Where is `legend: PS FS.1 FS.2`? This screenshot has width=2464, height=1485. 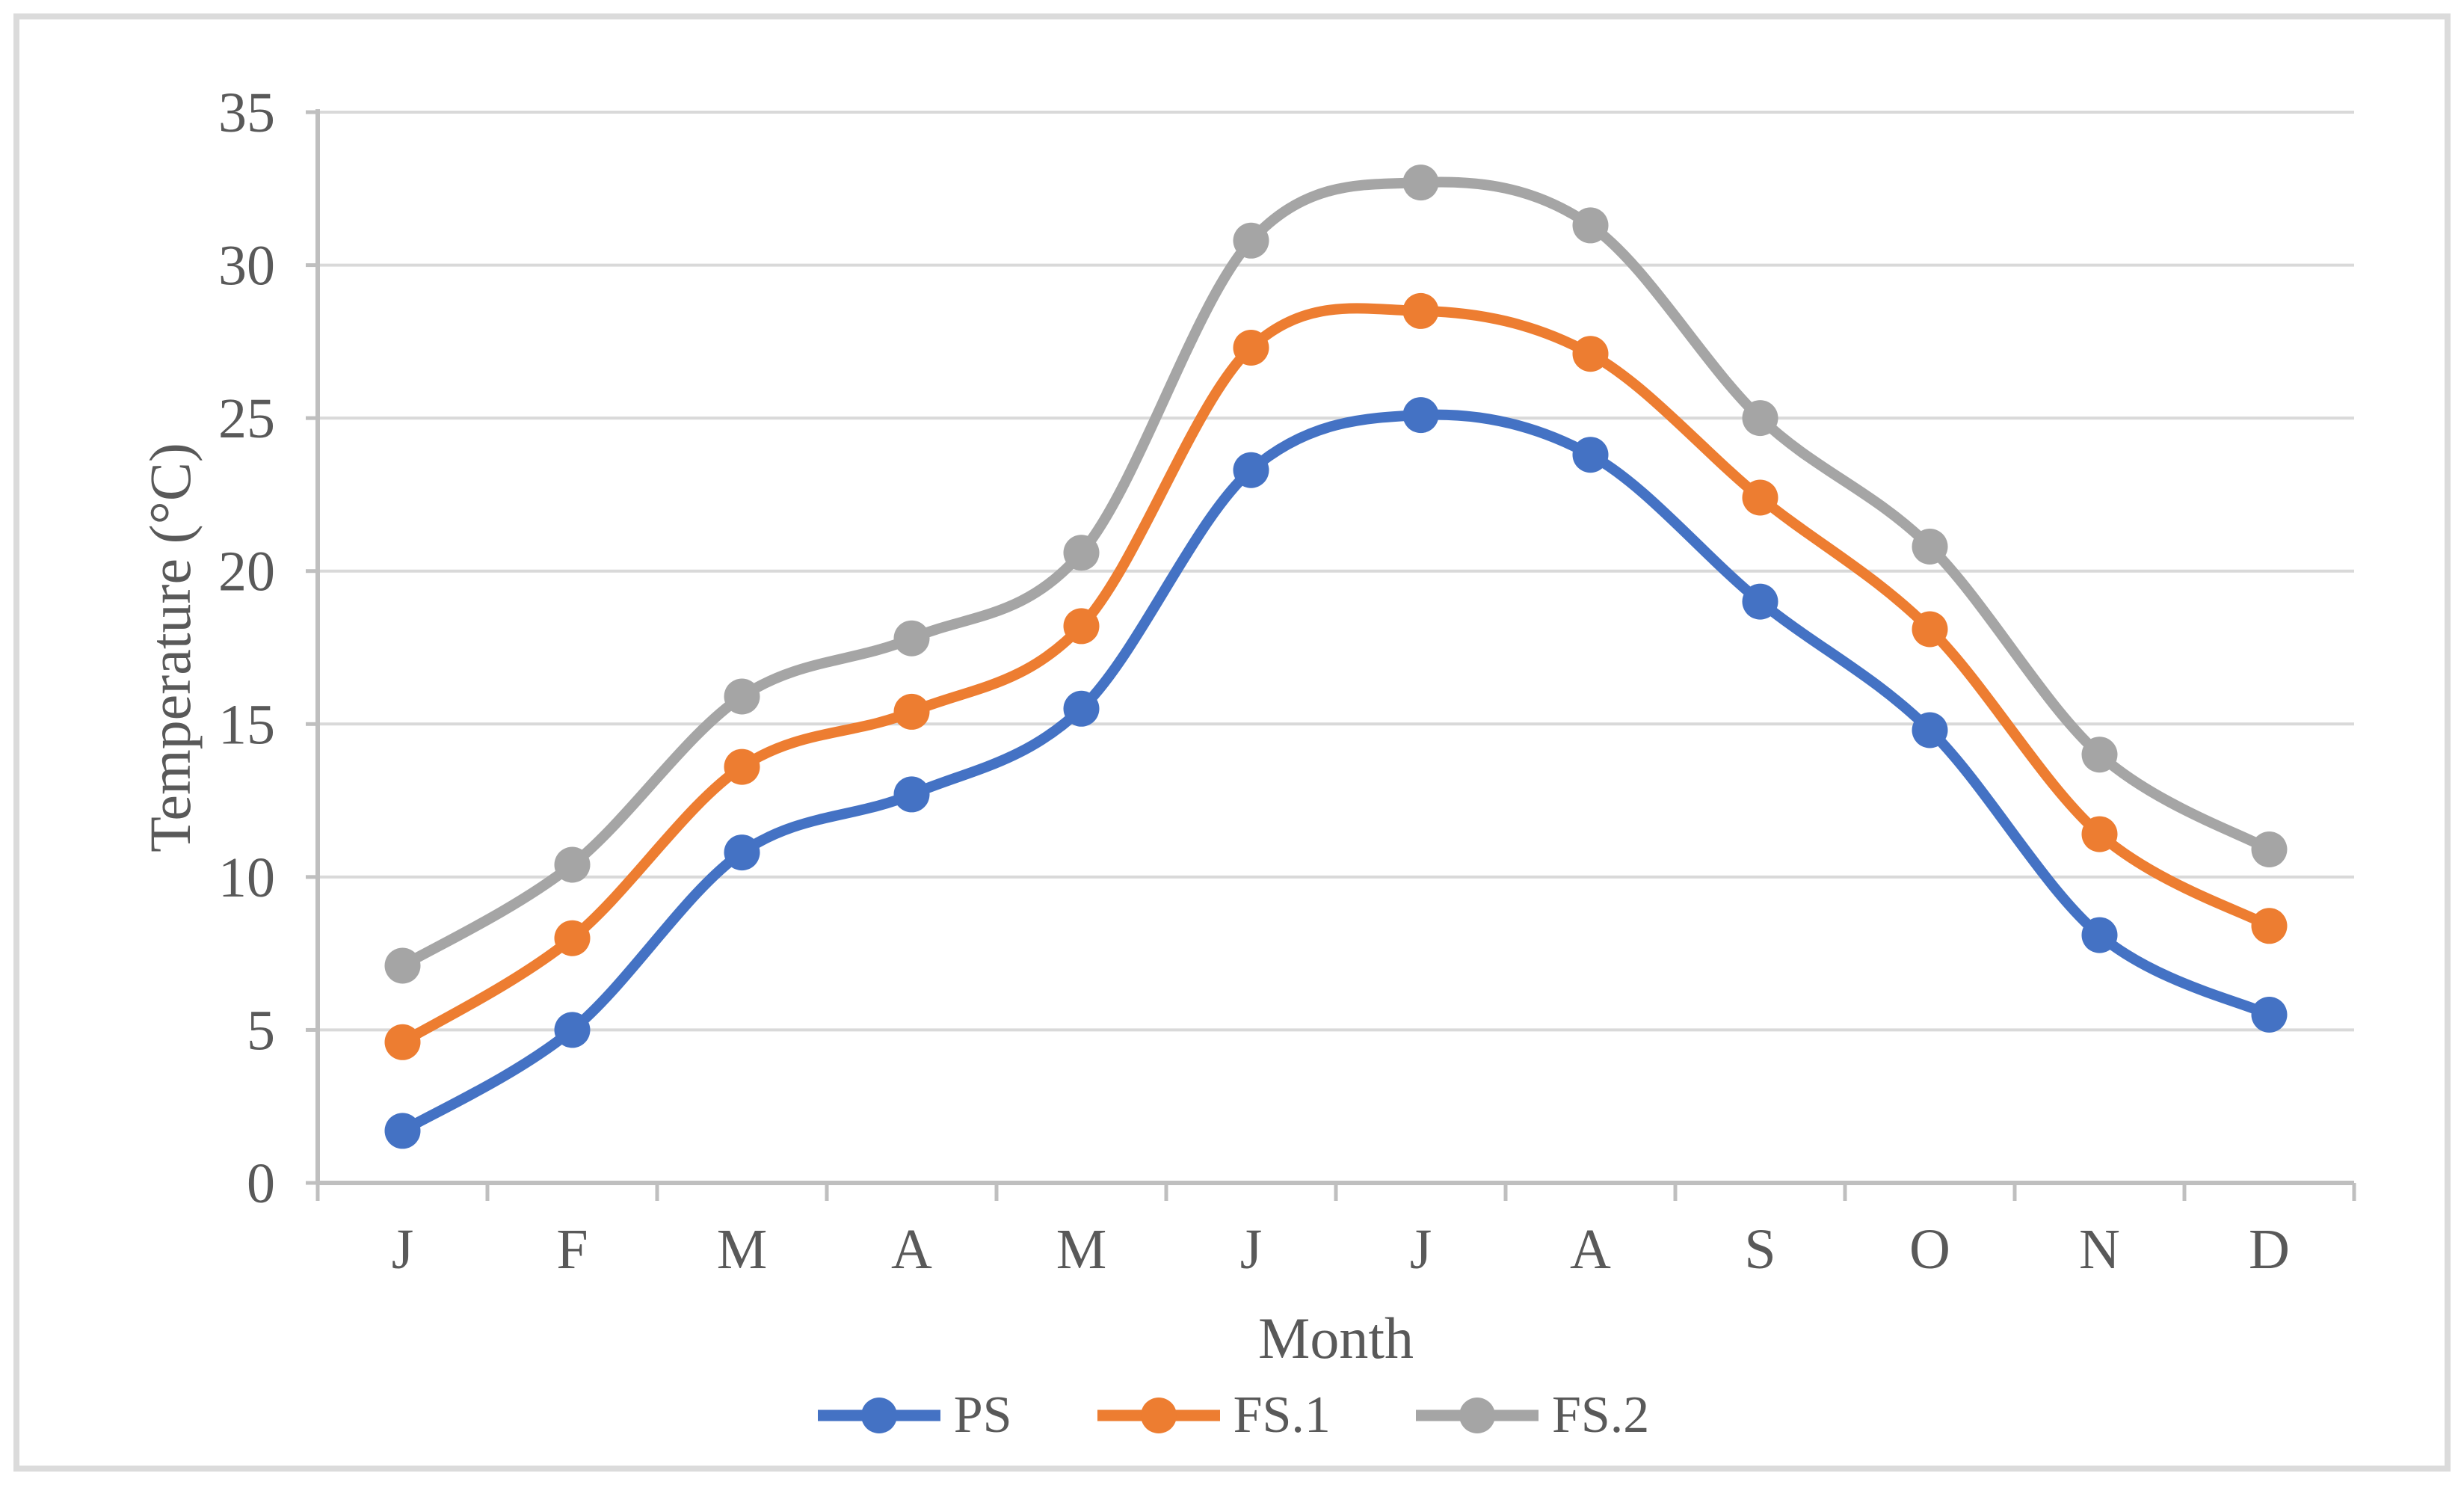 legend: PS FS.1 FS.2 is located at coordinates (1232, 1415).